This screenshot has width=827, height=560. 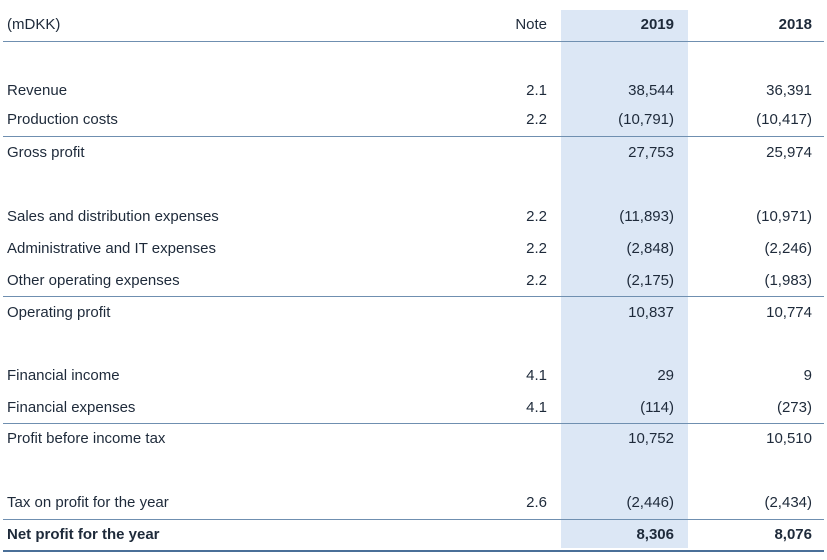 I want to click on row-label: Gross profit, so click(x=46, y=152).